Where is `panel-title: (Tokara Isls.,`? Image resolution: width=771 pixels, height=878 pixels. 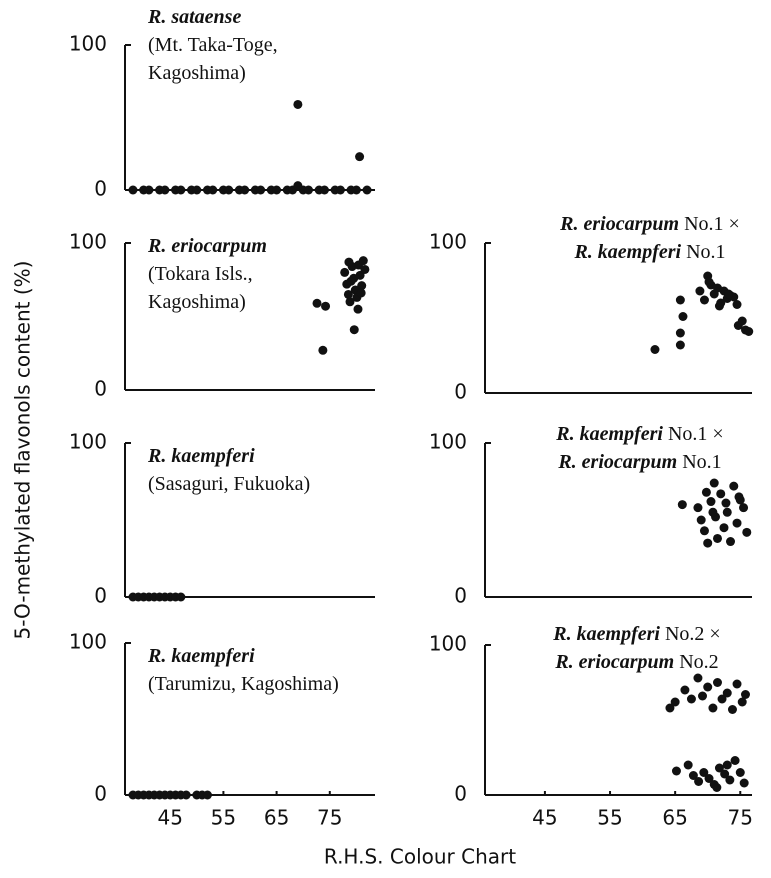 panel-title: (Tokara Isls., is located at coordinates (200, 274).